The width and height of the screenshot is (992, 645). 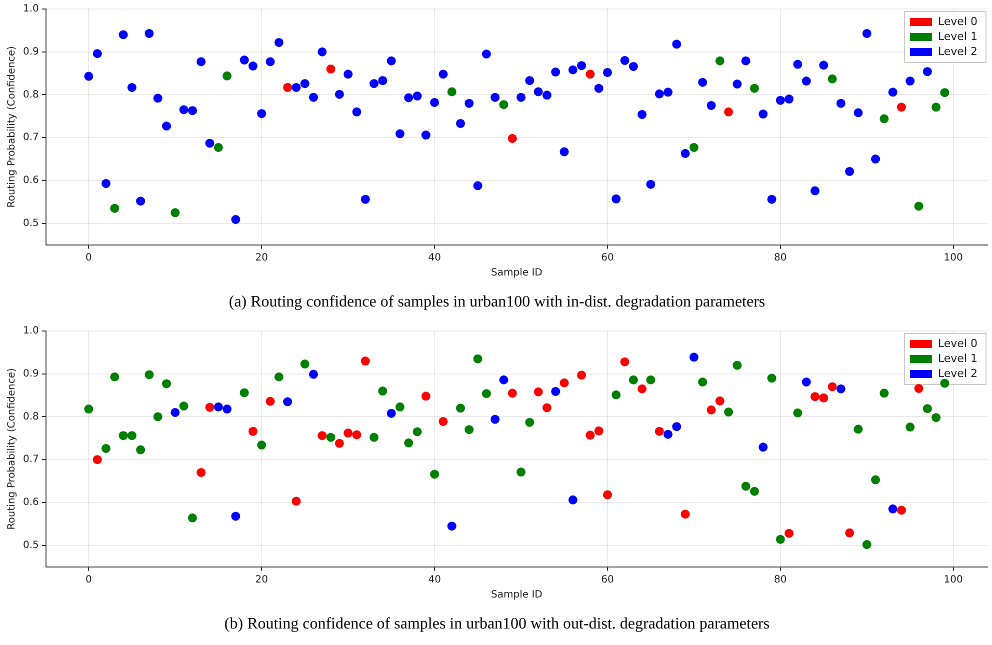 I want to click on x-tick-label: 60, so click(x=607, y=258).